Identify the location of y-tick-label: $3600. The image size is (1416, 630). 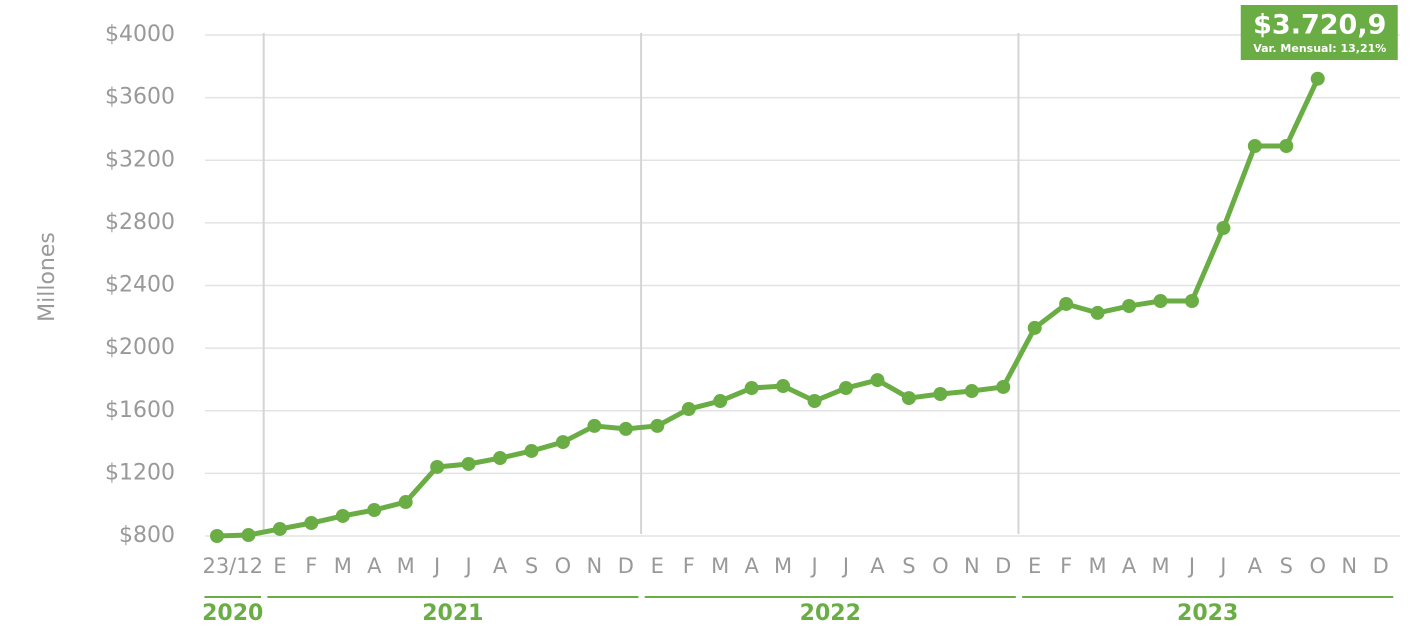
(140, 97).